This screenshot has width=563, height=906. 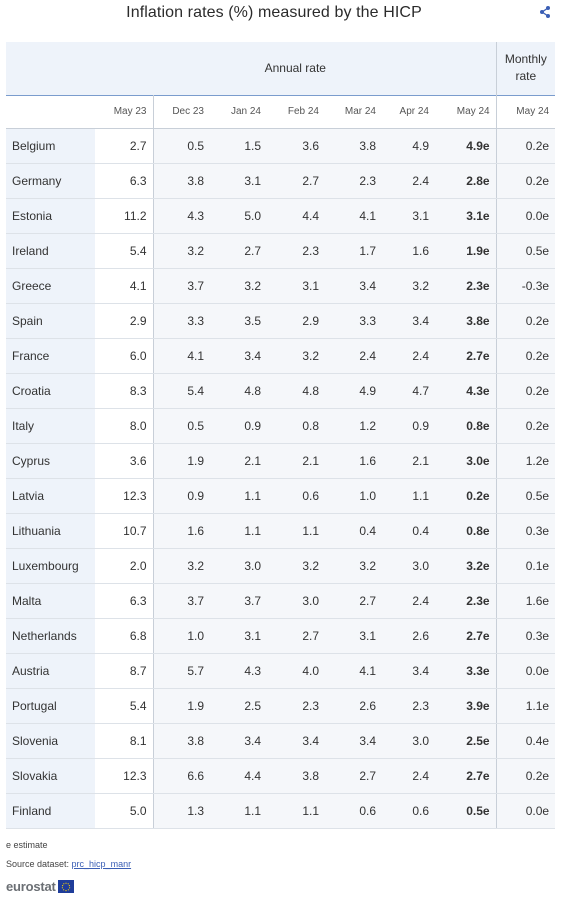 What do you see at coordinates (31, 886) in the screenshot?
I see `logo-text: eurostat` at bounding box center [31, 886].